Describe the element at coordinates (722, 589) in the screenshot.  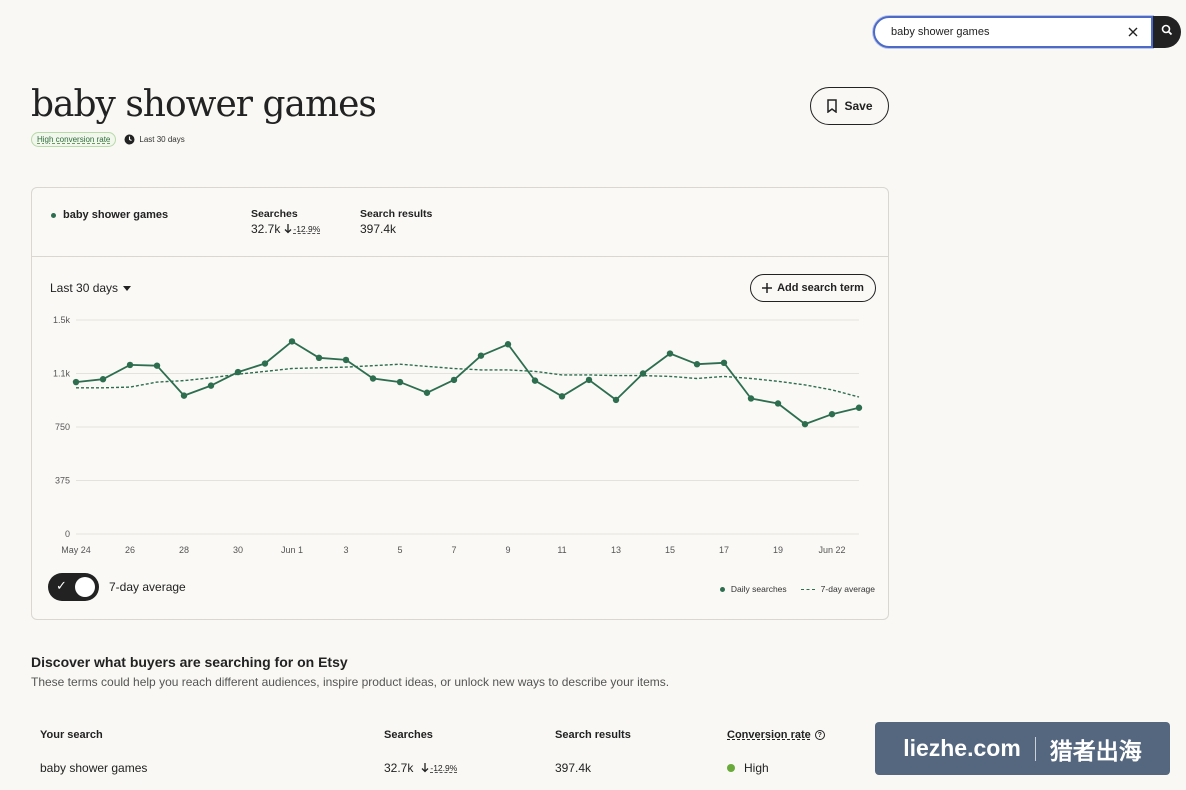
I see `legend-dot` at that location.